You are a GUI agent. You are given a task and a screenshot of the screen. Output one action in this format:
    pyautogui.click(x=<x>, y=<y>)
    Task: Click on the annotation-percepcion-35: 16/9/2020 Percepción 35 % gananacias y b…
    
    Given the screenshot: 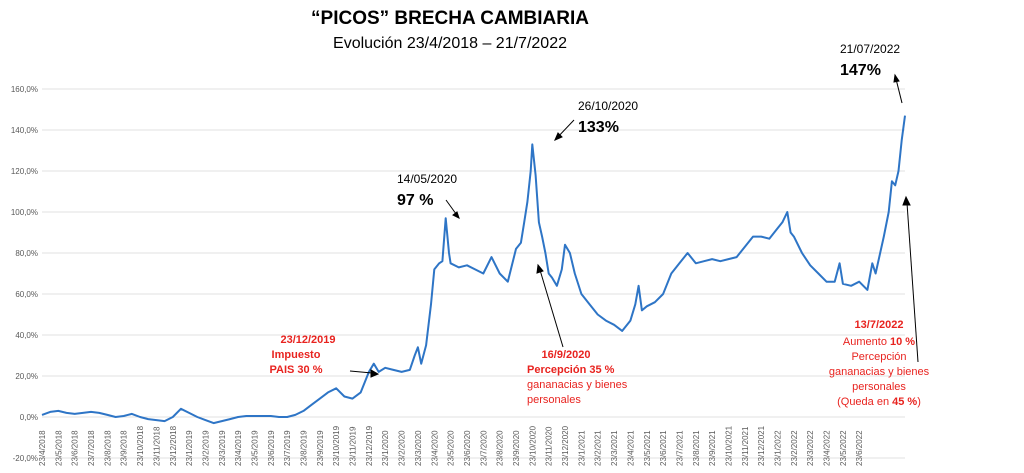 What is the action you would take?
    pyautogui.click(x=577, y=377)
    